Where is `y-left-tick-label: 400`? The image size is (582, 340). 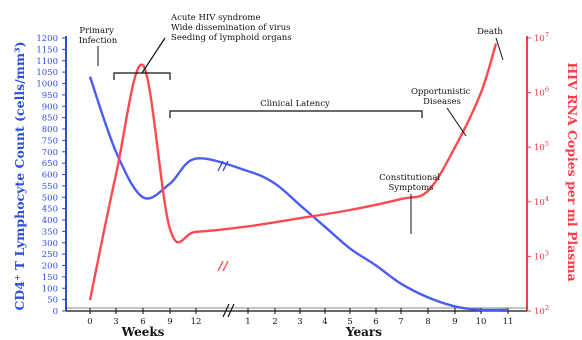 y-left-tick-label: 400 is located at coordinates (50, 221).